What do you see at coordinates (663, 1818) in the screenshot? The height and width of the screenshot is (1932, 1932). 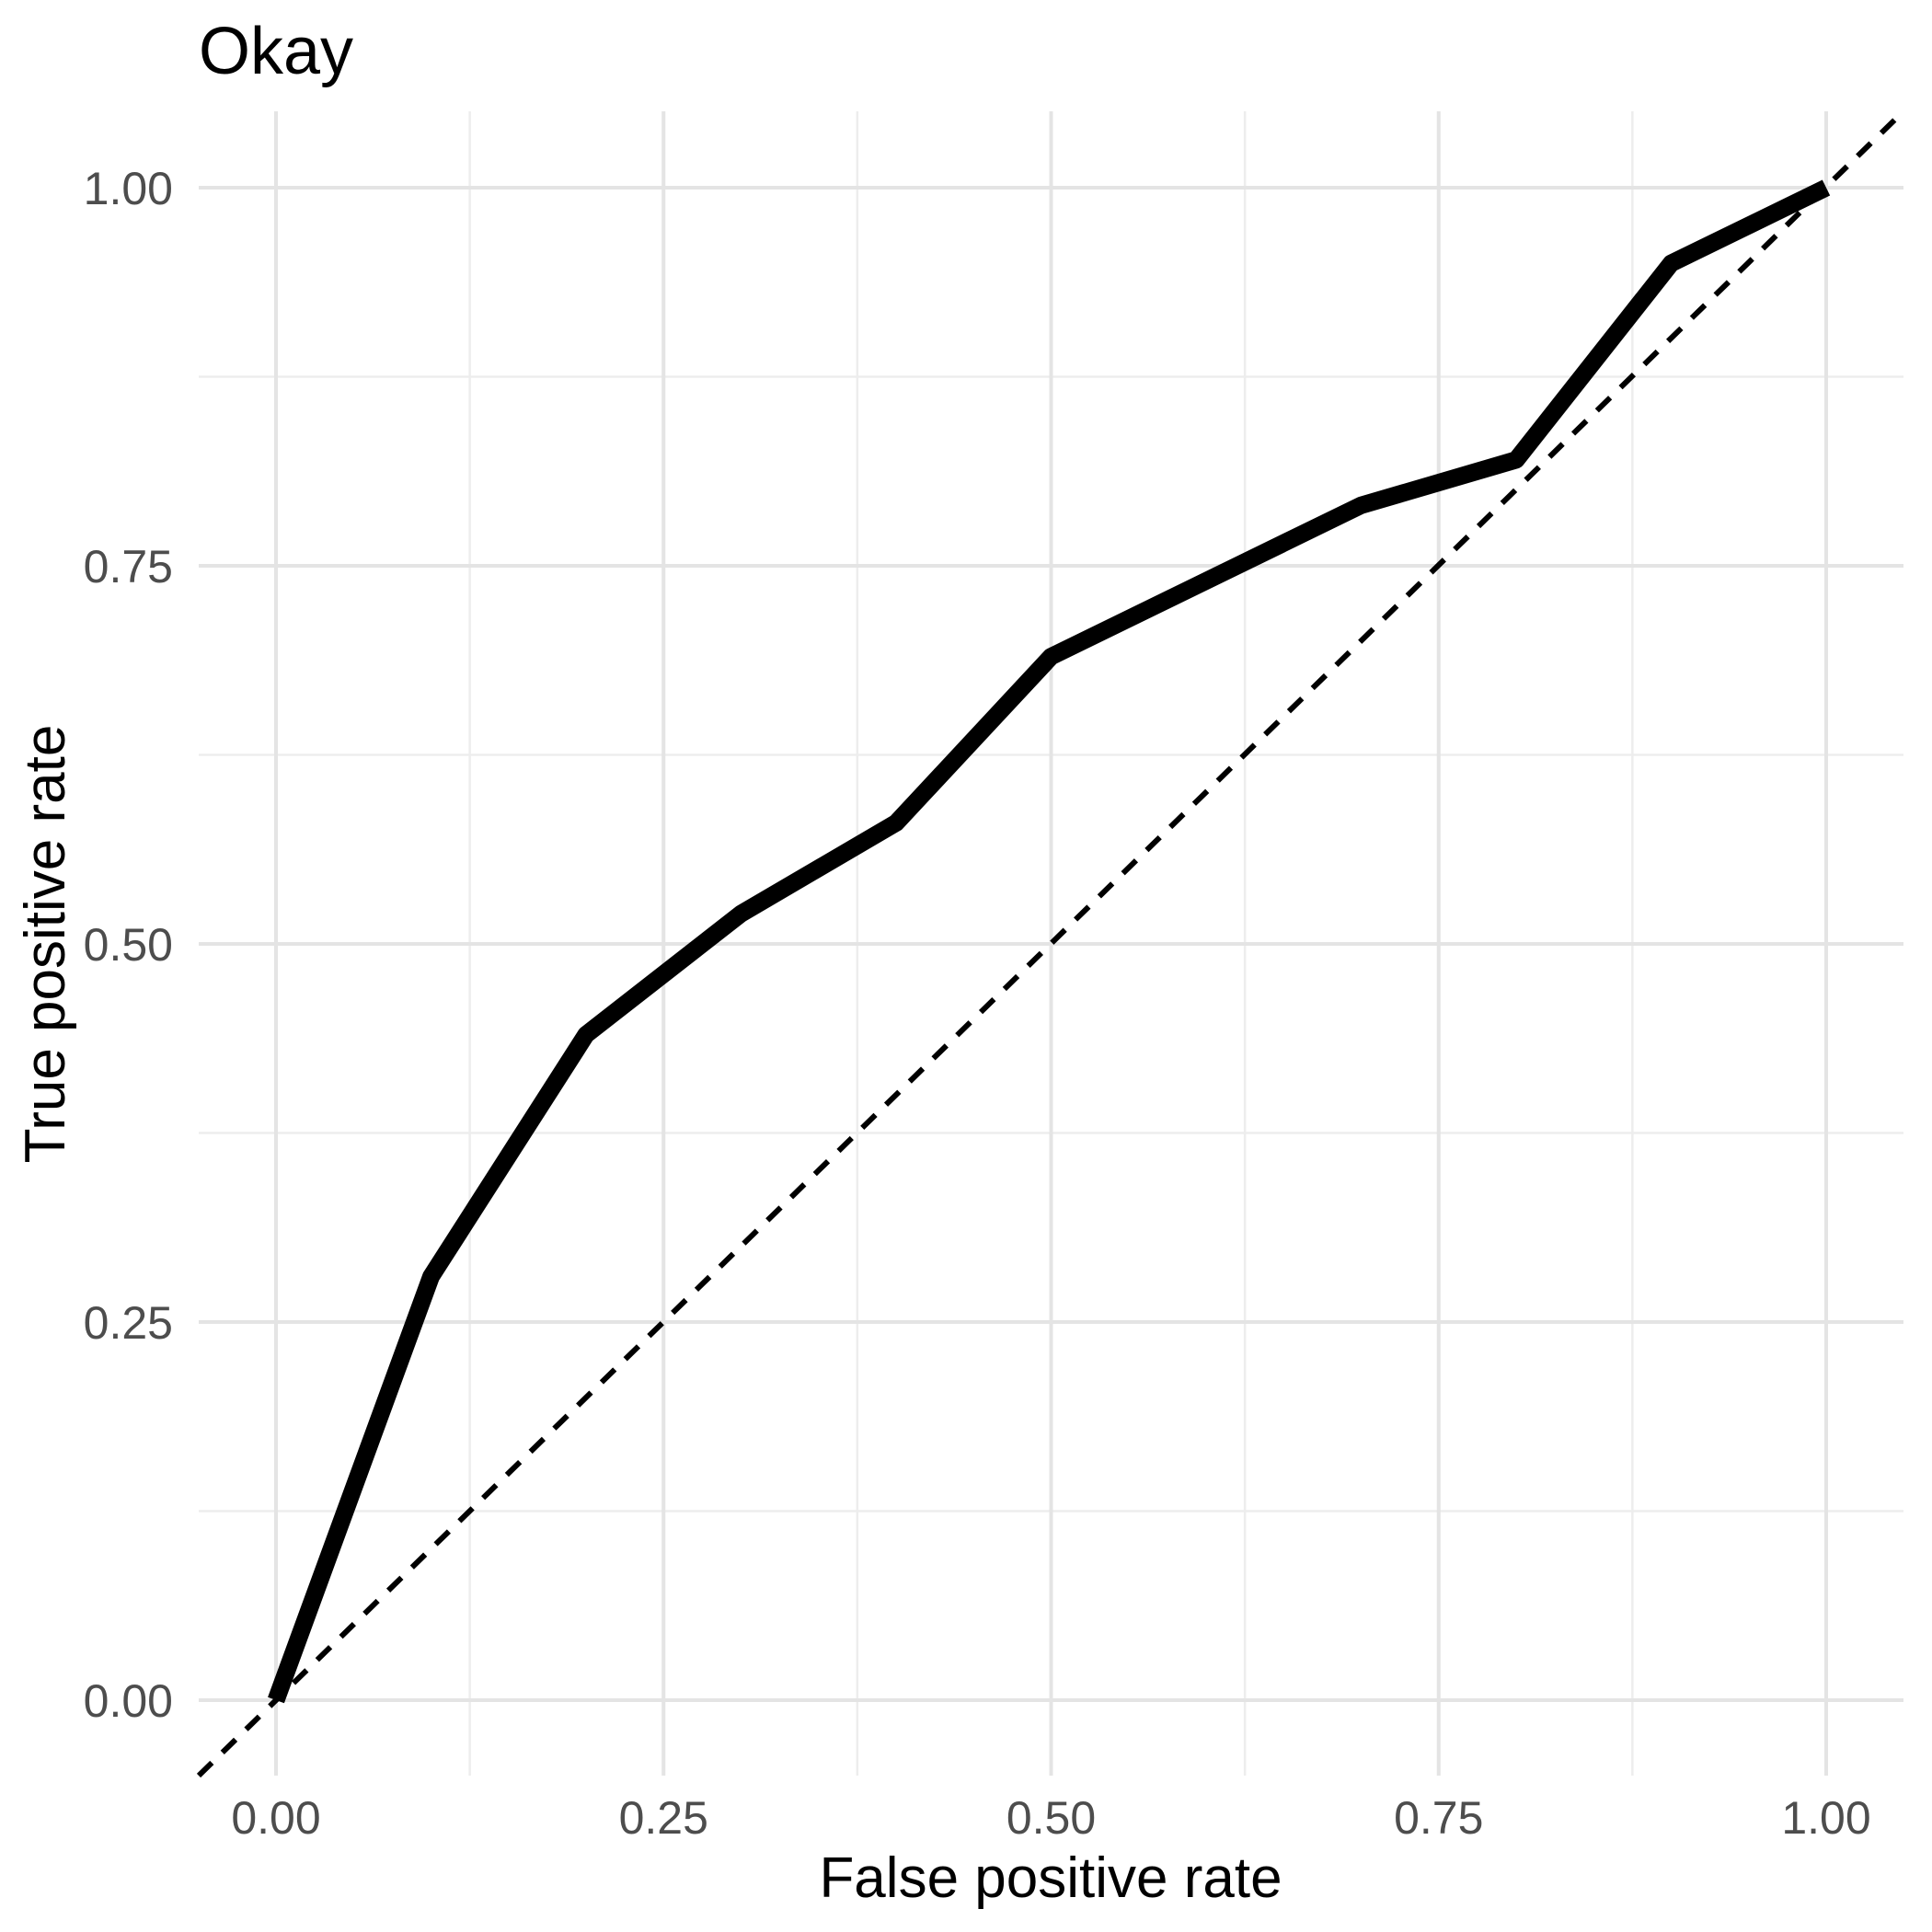 I see `x-tick-label: 0.25` at bounding box center [663, 1818].